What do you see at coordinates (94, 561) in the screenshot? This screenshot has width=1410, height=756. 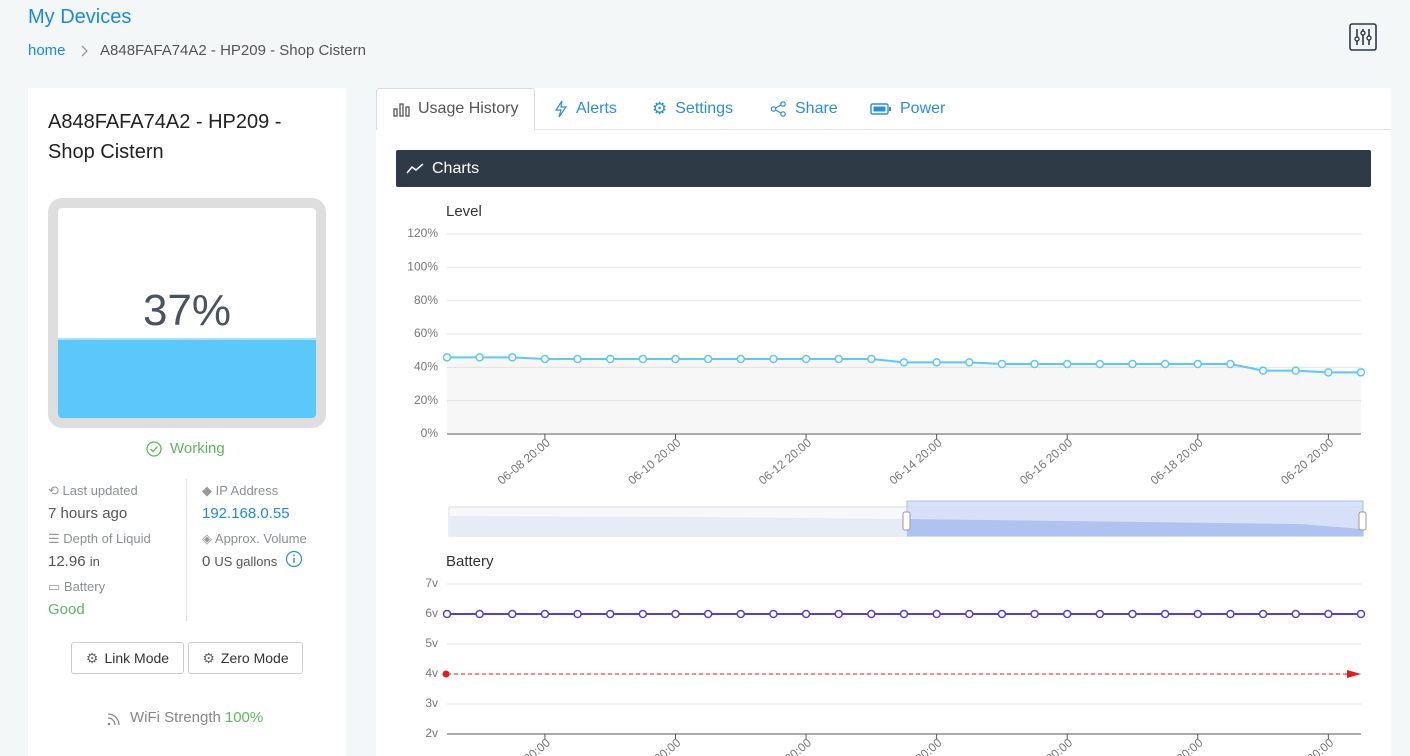 I see `info-unit: in` at bounding box center [94, 561].